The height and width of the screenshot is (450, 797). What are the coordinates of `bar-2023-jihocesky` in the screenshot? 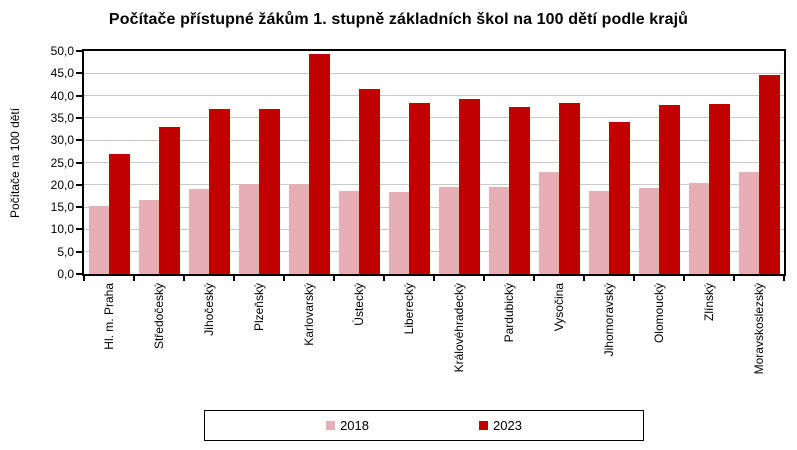 It's located at (219, 191).